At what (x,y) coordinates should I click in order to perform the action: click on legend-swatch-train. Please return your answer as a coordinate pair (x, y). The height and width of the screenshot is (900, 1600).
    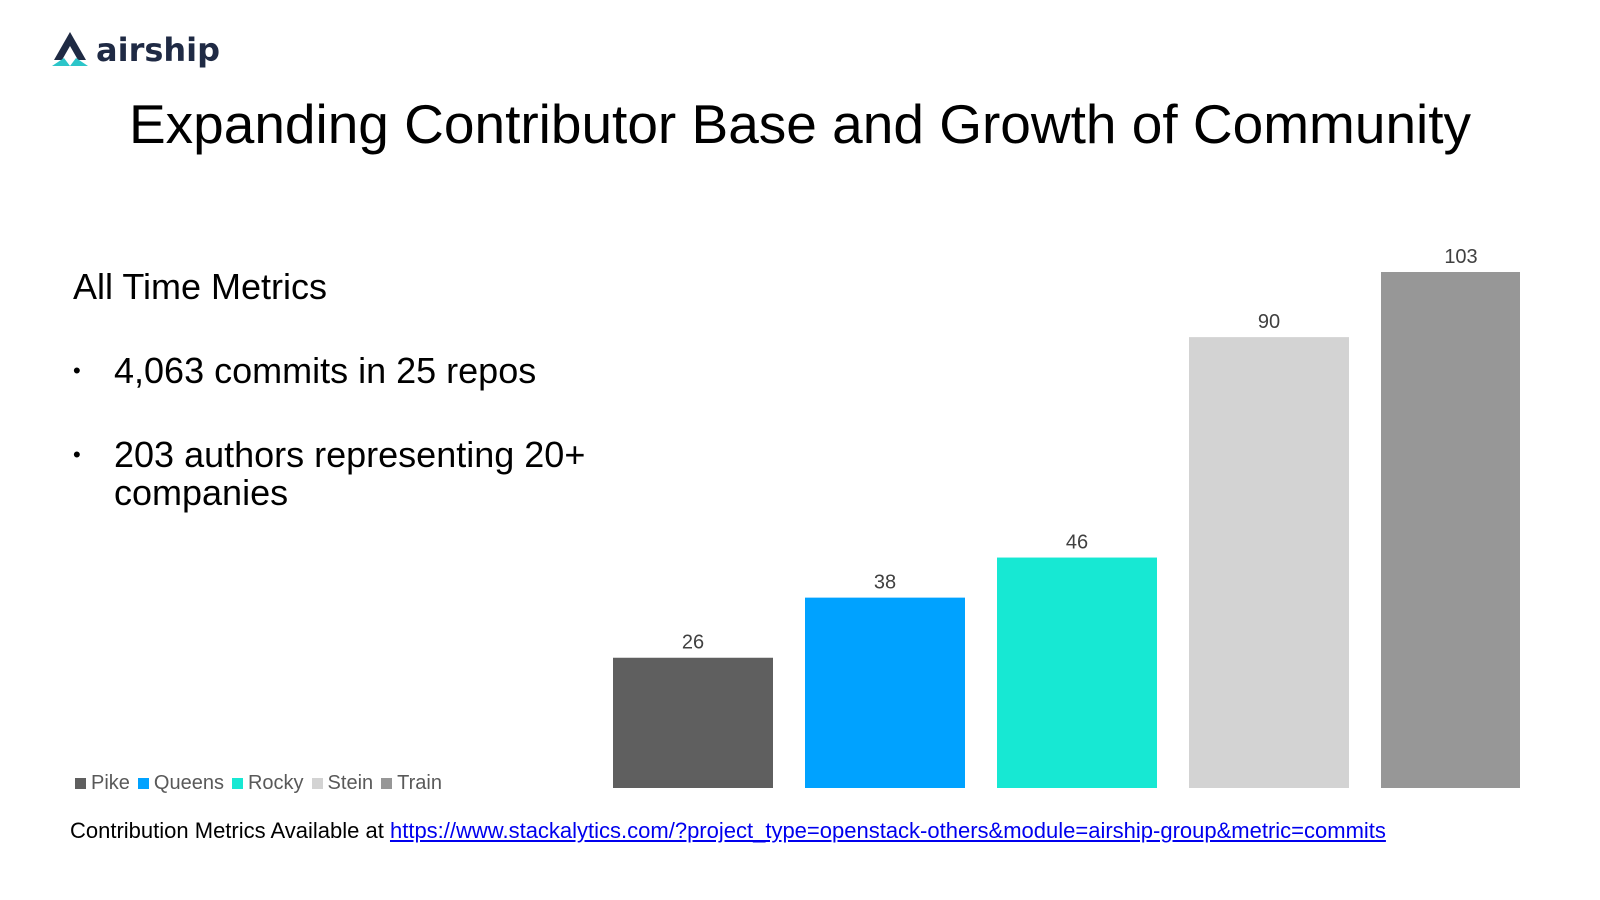
    Looking at the image, I should click on (387, 783).